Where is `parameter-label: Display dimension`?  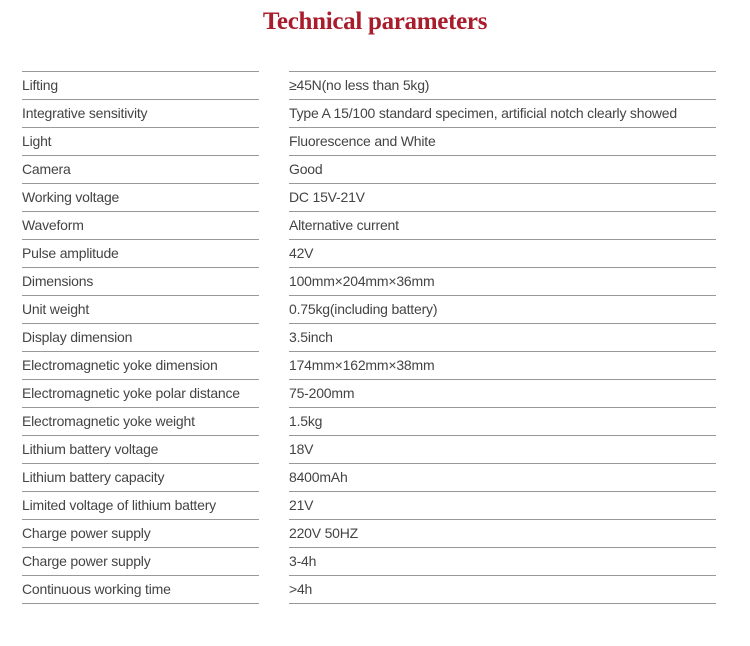
parameter-label: Display dimension is located at coordinates (140, 337).